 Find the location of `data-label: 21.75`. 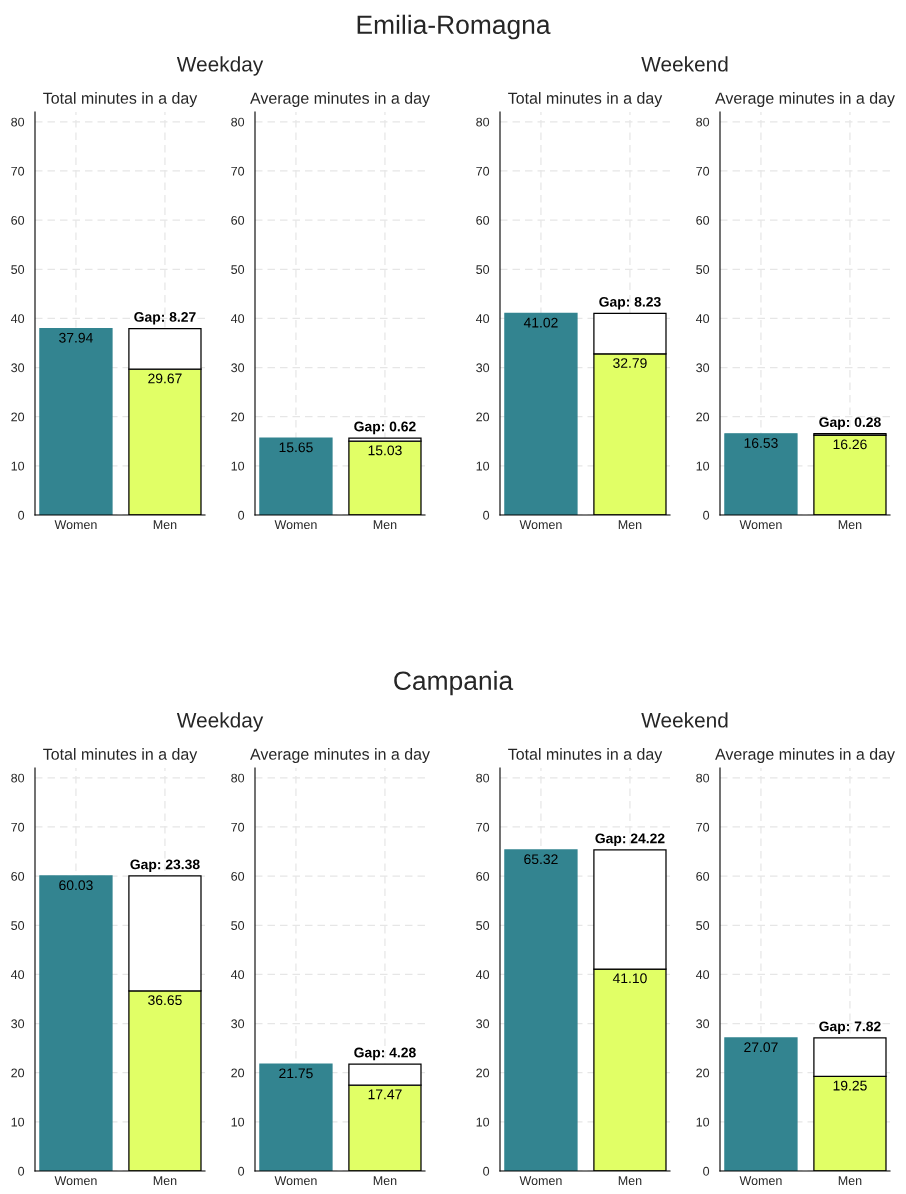

data-label: 21.75 is located at coordinates (296, 1073).